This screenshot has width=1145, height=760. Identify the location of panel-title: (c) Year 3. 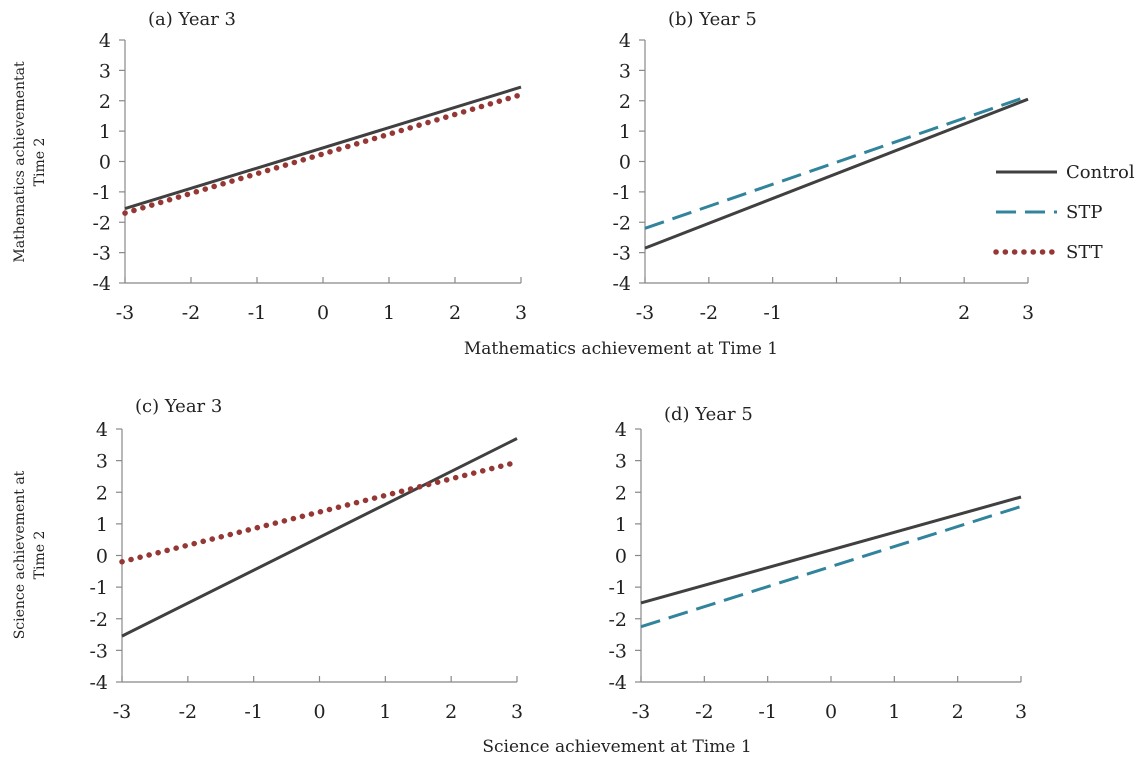
(178, 406).